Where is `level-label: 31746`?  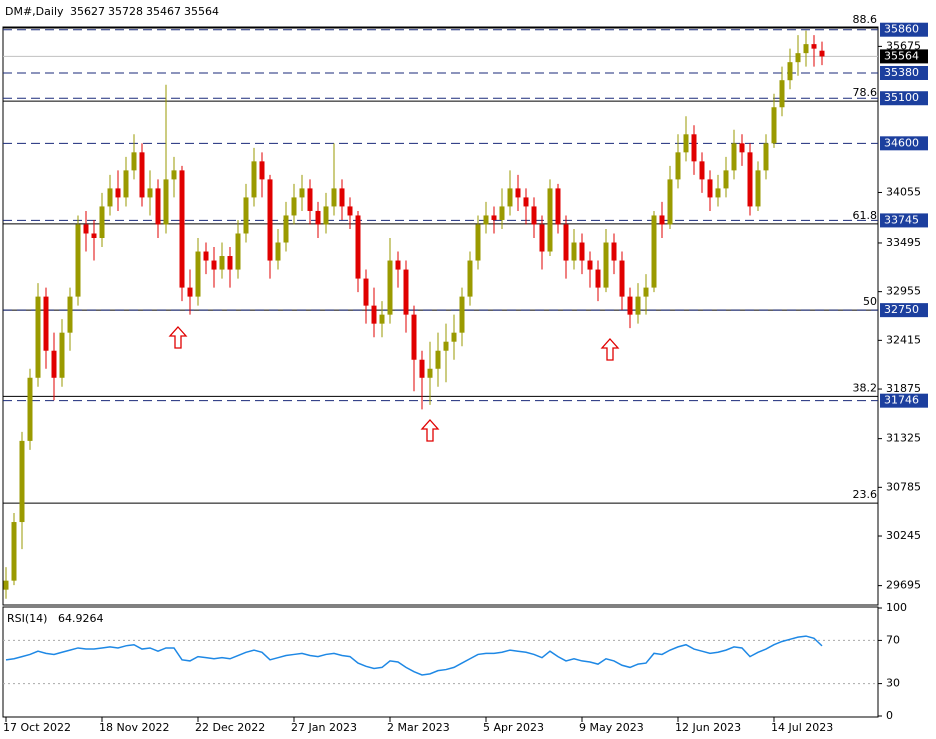
level-label: 31746 is located at coordinates (901, 400).